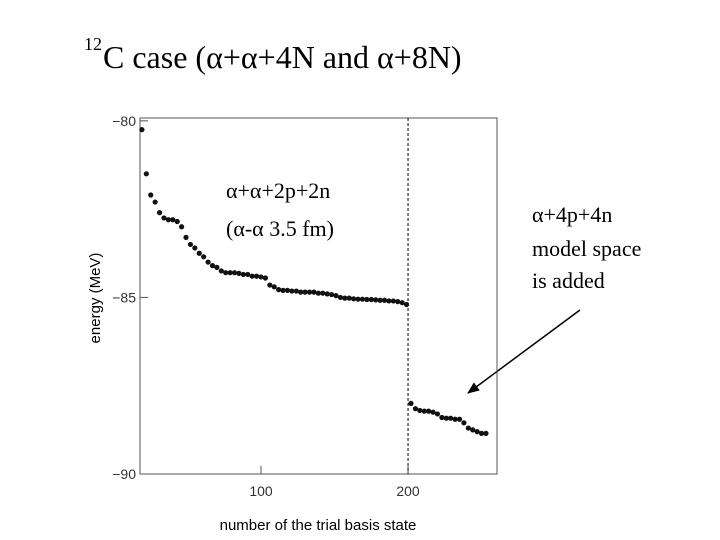 The image size is (720, 540). Describe the element at coordinates (280, 228) in the screenshot. I see `annotation: (α-α 3.5 fm)` at that location.